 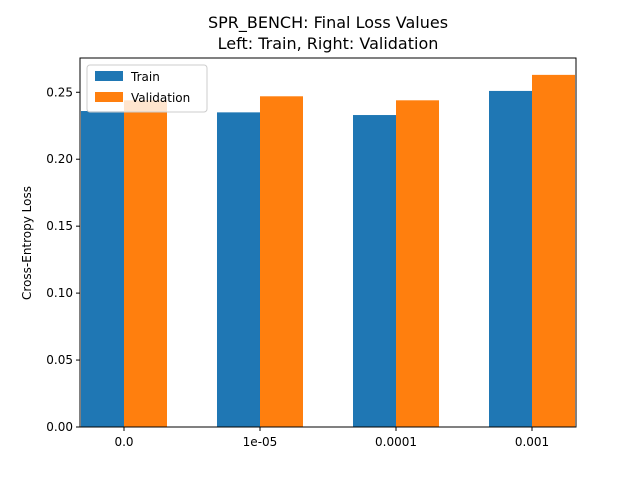 What do you see at coordinates (59, 360) in the screenshot?
I see `y-tick-label: 0.05` at bounding box center [59, 360].